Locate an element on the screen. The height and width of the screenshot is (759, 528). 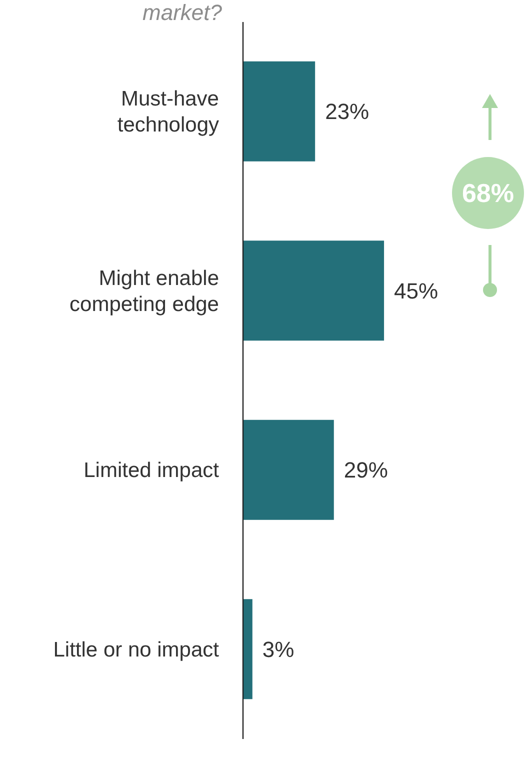
y-tick-label: Limited impact is located at coordinates (152, 470).